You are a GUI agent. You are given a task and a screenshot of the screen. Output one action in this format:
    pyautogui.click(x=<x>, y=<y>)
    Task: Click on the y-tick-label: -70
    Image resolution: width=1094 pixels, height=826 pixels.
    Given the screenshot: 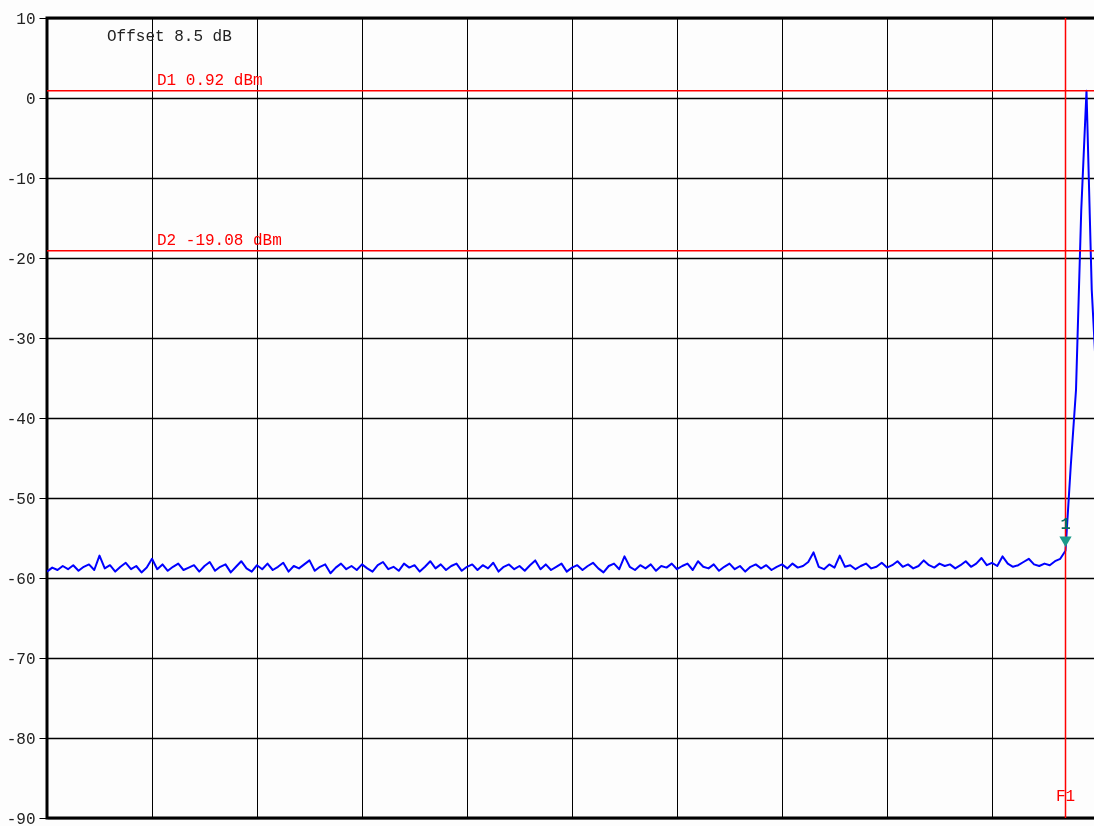 What is the action you would take?
    pyautogui.click(x=21, y=659)
    